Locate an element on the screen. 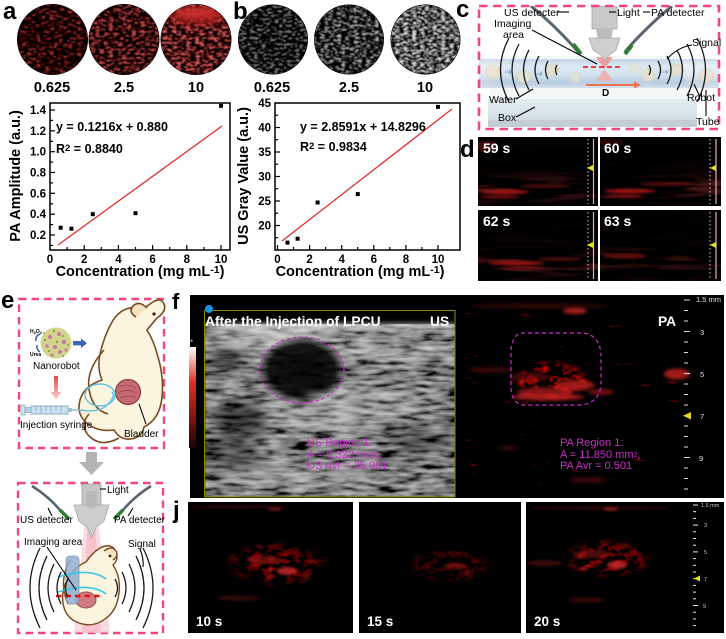  svg-text: PA Avr = 0.501 is located at coordinates (596, 466).